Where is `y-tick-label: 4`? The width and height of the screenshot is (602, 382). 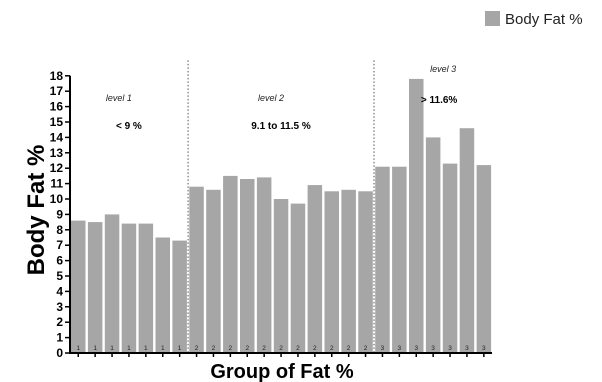
y-tick-label: 4 is located at coordinates (59, 291).